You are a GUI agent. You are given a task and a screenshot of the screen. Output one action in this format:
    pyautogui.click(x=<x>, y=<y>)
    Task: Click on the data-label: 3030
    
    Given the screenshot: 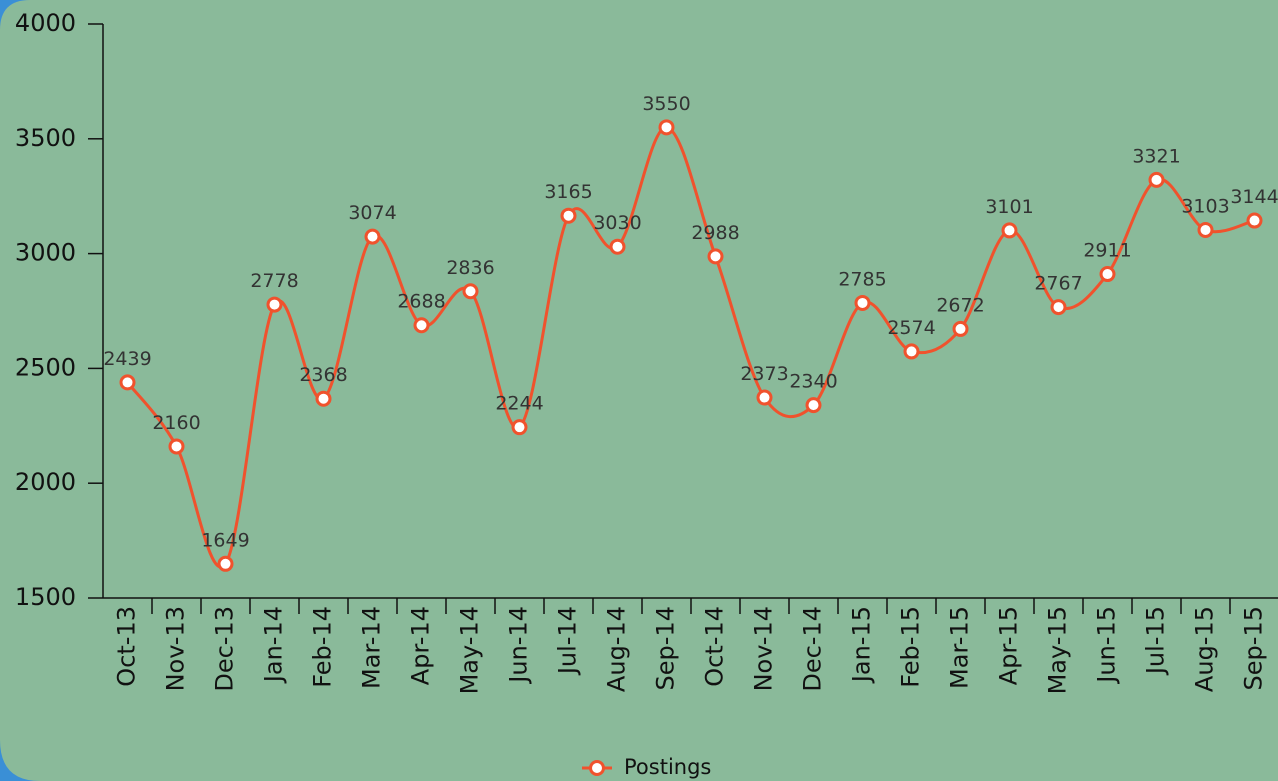 What is the action you would take?
    pyautogui.click(x=617, y=223)
    